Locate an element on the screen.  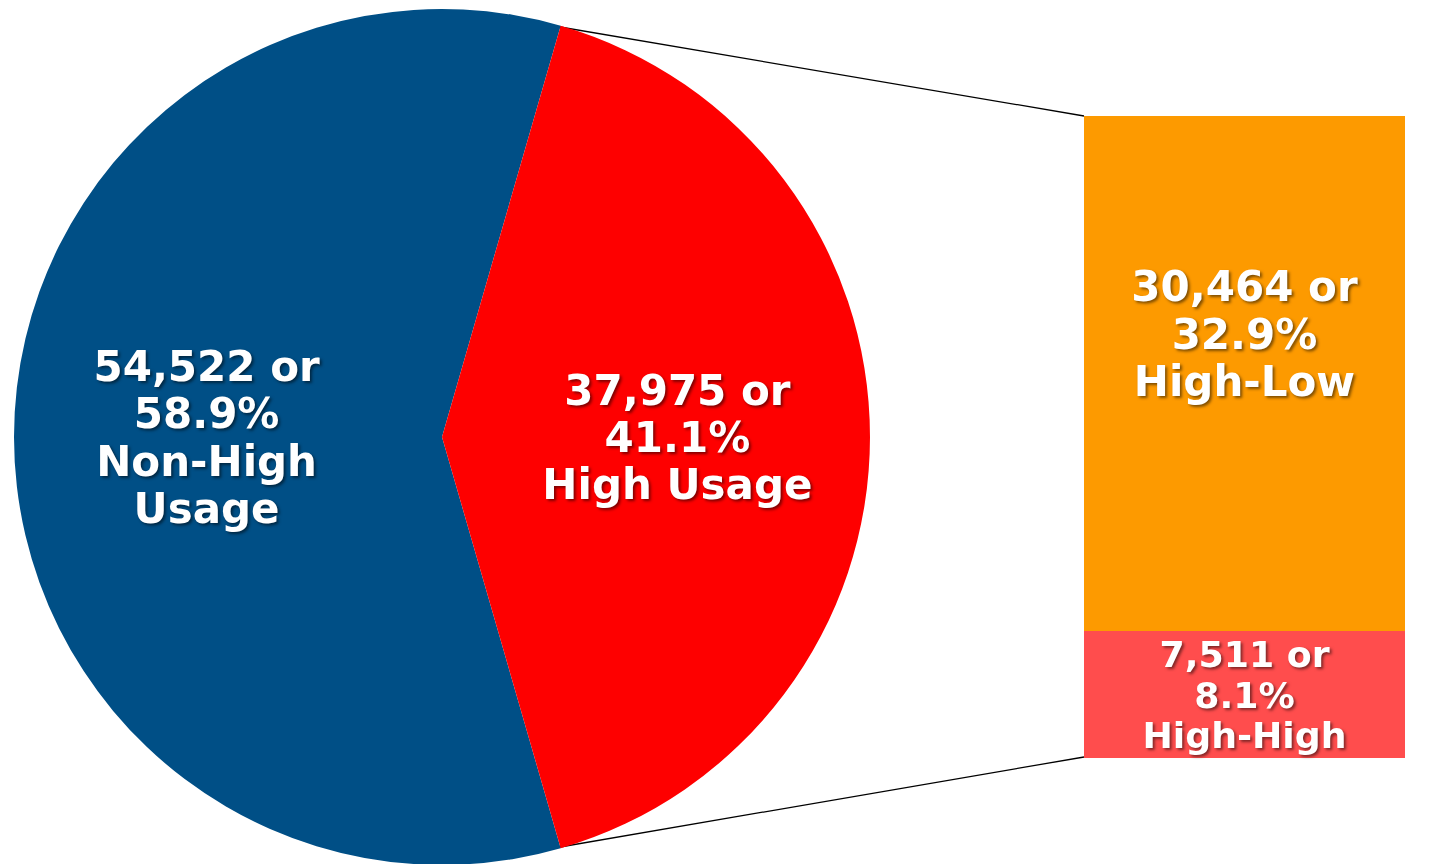
slice-label: Non-High Usage is located at coordinates (207, 484).